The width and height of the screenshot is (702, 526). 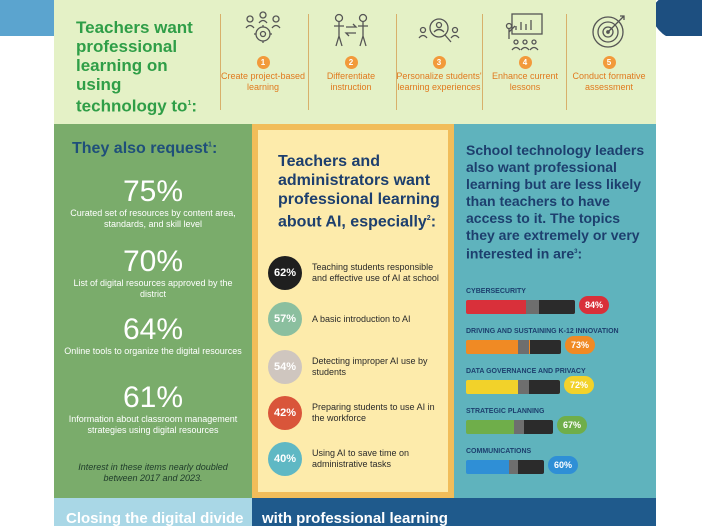 I want to click on stat-percent: 75%, so click(x=153, y=191).